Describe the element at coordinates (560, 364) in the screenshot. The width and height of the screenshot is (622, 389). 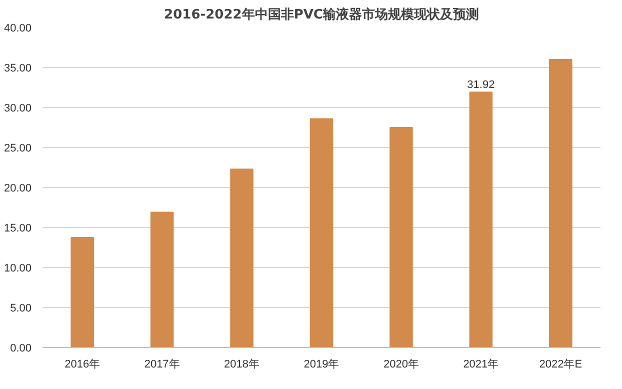
I see `x-tick-label: 2022年E` at that location.